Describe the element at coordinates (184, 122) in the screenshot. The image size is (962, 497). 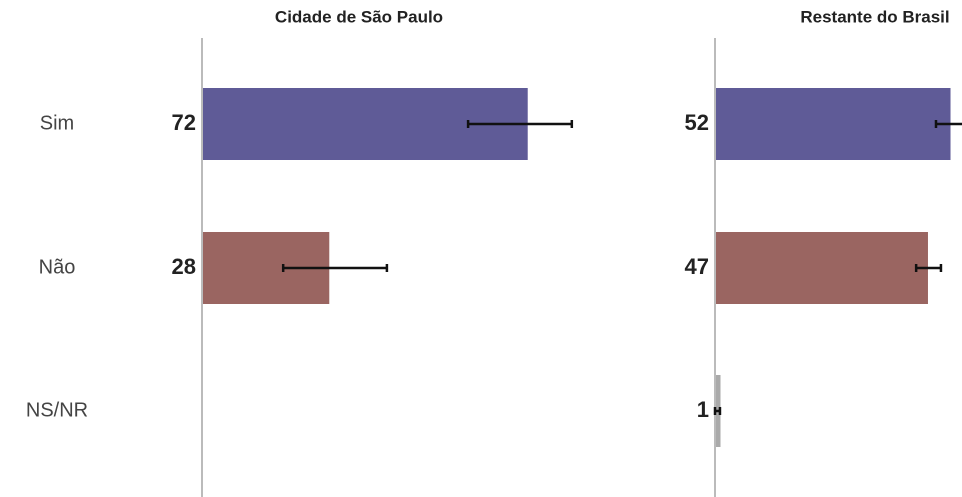
I see `value-label: 72` at that location.